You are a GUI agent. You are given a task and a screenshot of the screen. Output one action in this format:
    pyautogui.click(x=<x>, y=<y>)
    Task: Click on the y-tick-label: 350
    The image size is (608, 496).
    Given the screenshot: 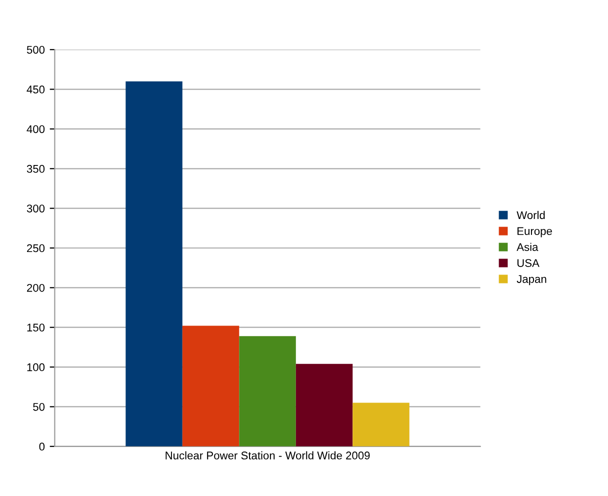 What is the action you would take?
    pyautogui.click(x=35, y=168)
    